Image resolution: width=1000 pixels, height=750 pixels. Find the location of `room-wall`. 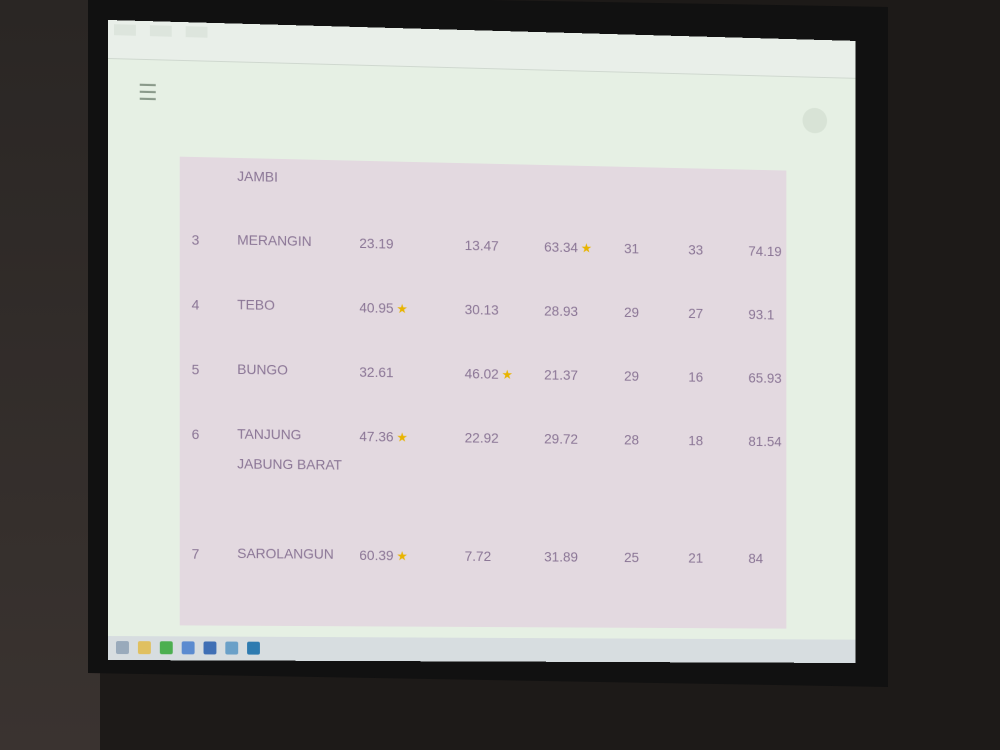

room-wall is located at coordinates (50, 375).